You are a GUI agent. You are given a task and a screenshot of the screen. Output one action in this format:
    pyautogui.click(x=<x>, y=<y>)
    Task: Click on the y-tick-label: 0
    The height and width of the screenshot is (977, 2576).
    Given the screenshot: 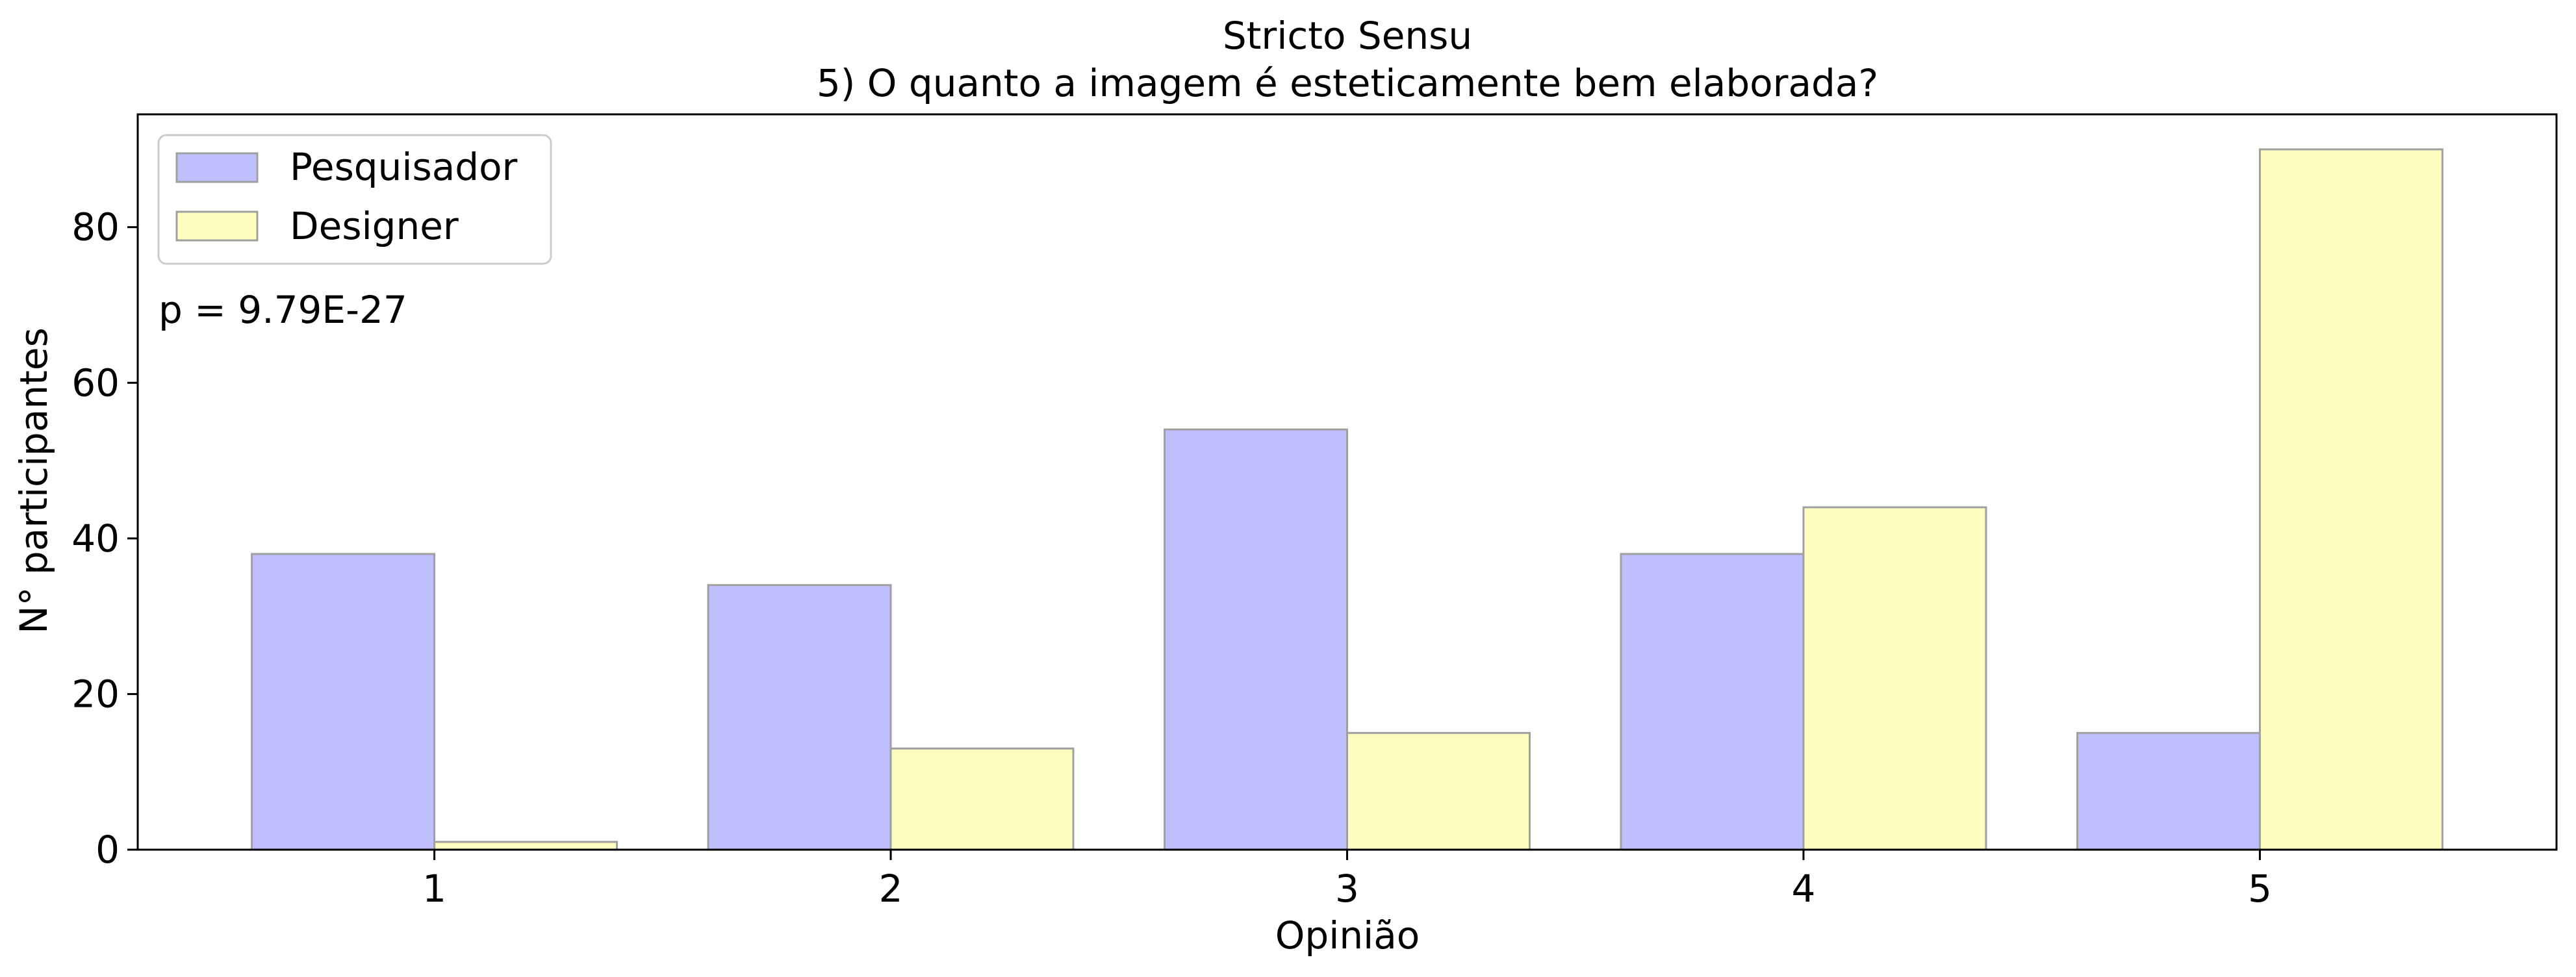 What is the action you would take?
    pyautogui.click(x=108, y=850)
    